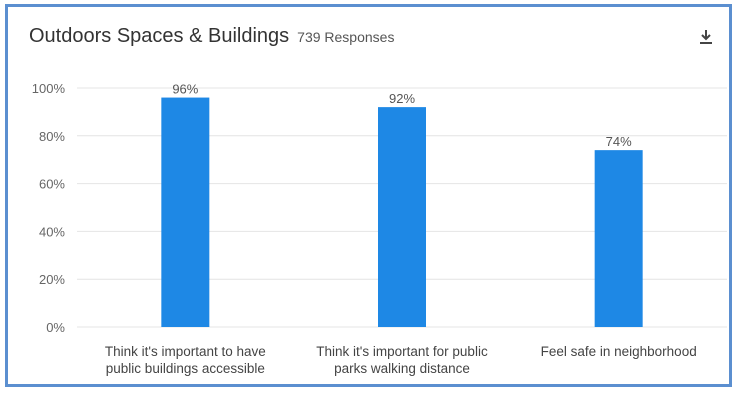 Image resolution: width=738 pixels, height=393 pixels. I want to click on x-category-label-line: Think it's important to have, so click(185, 351).